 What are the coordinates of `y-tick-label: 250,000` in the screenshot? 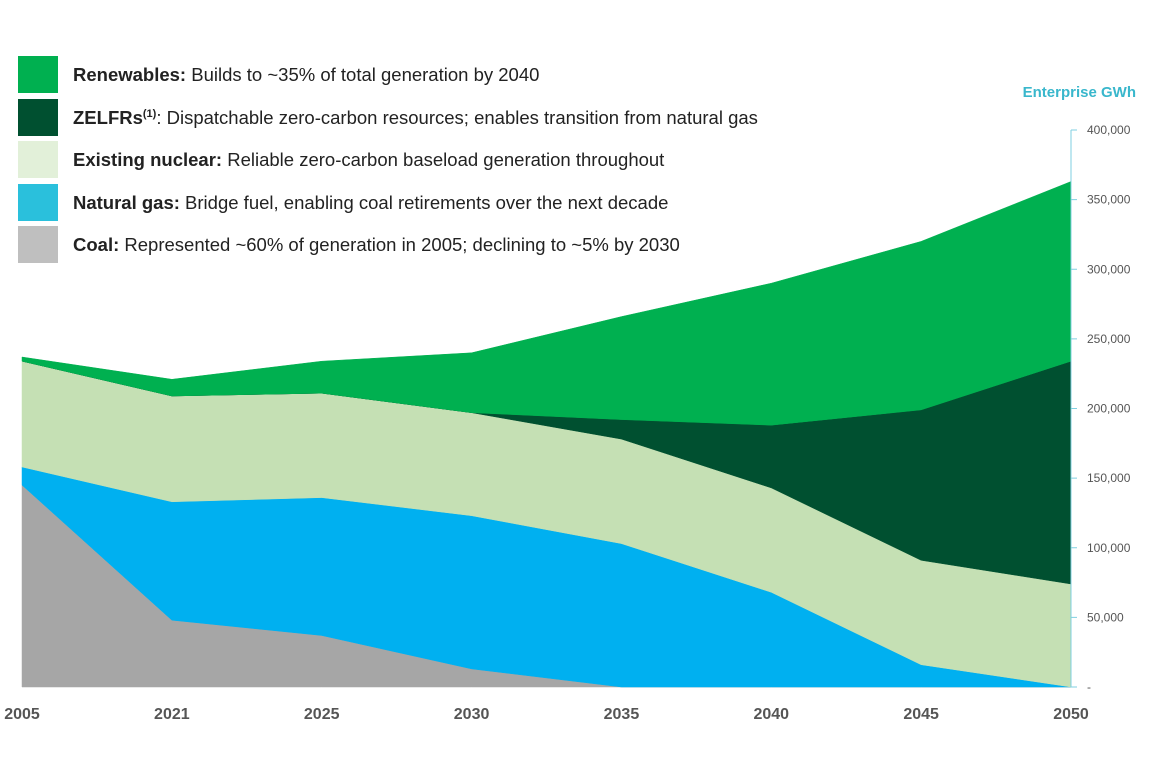 It's located at (1109, 339).